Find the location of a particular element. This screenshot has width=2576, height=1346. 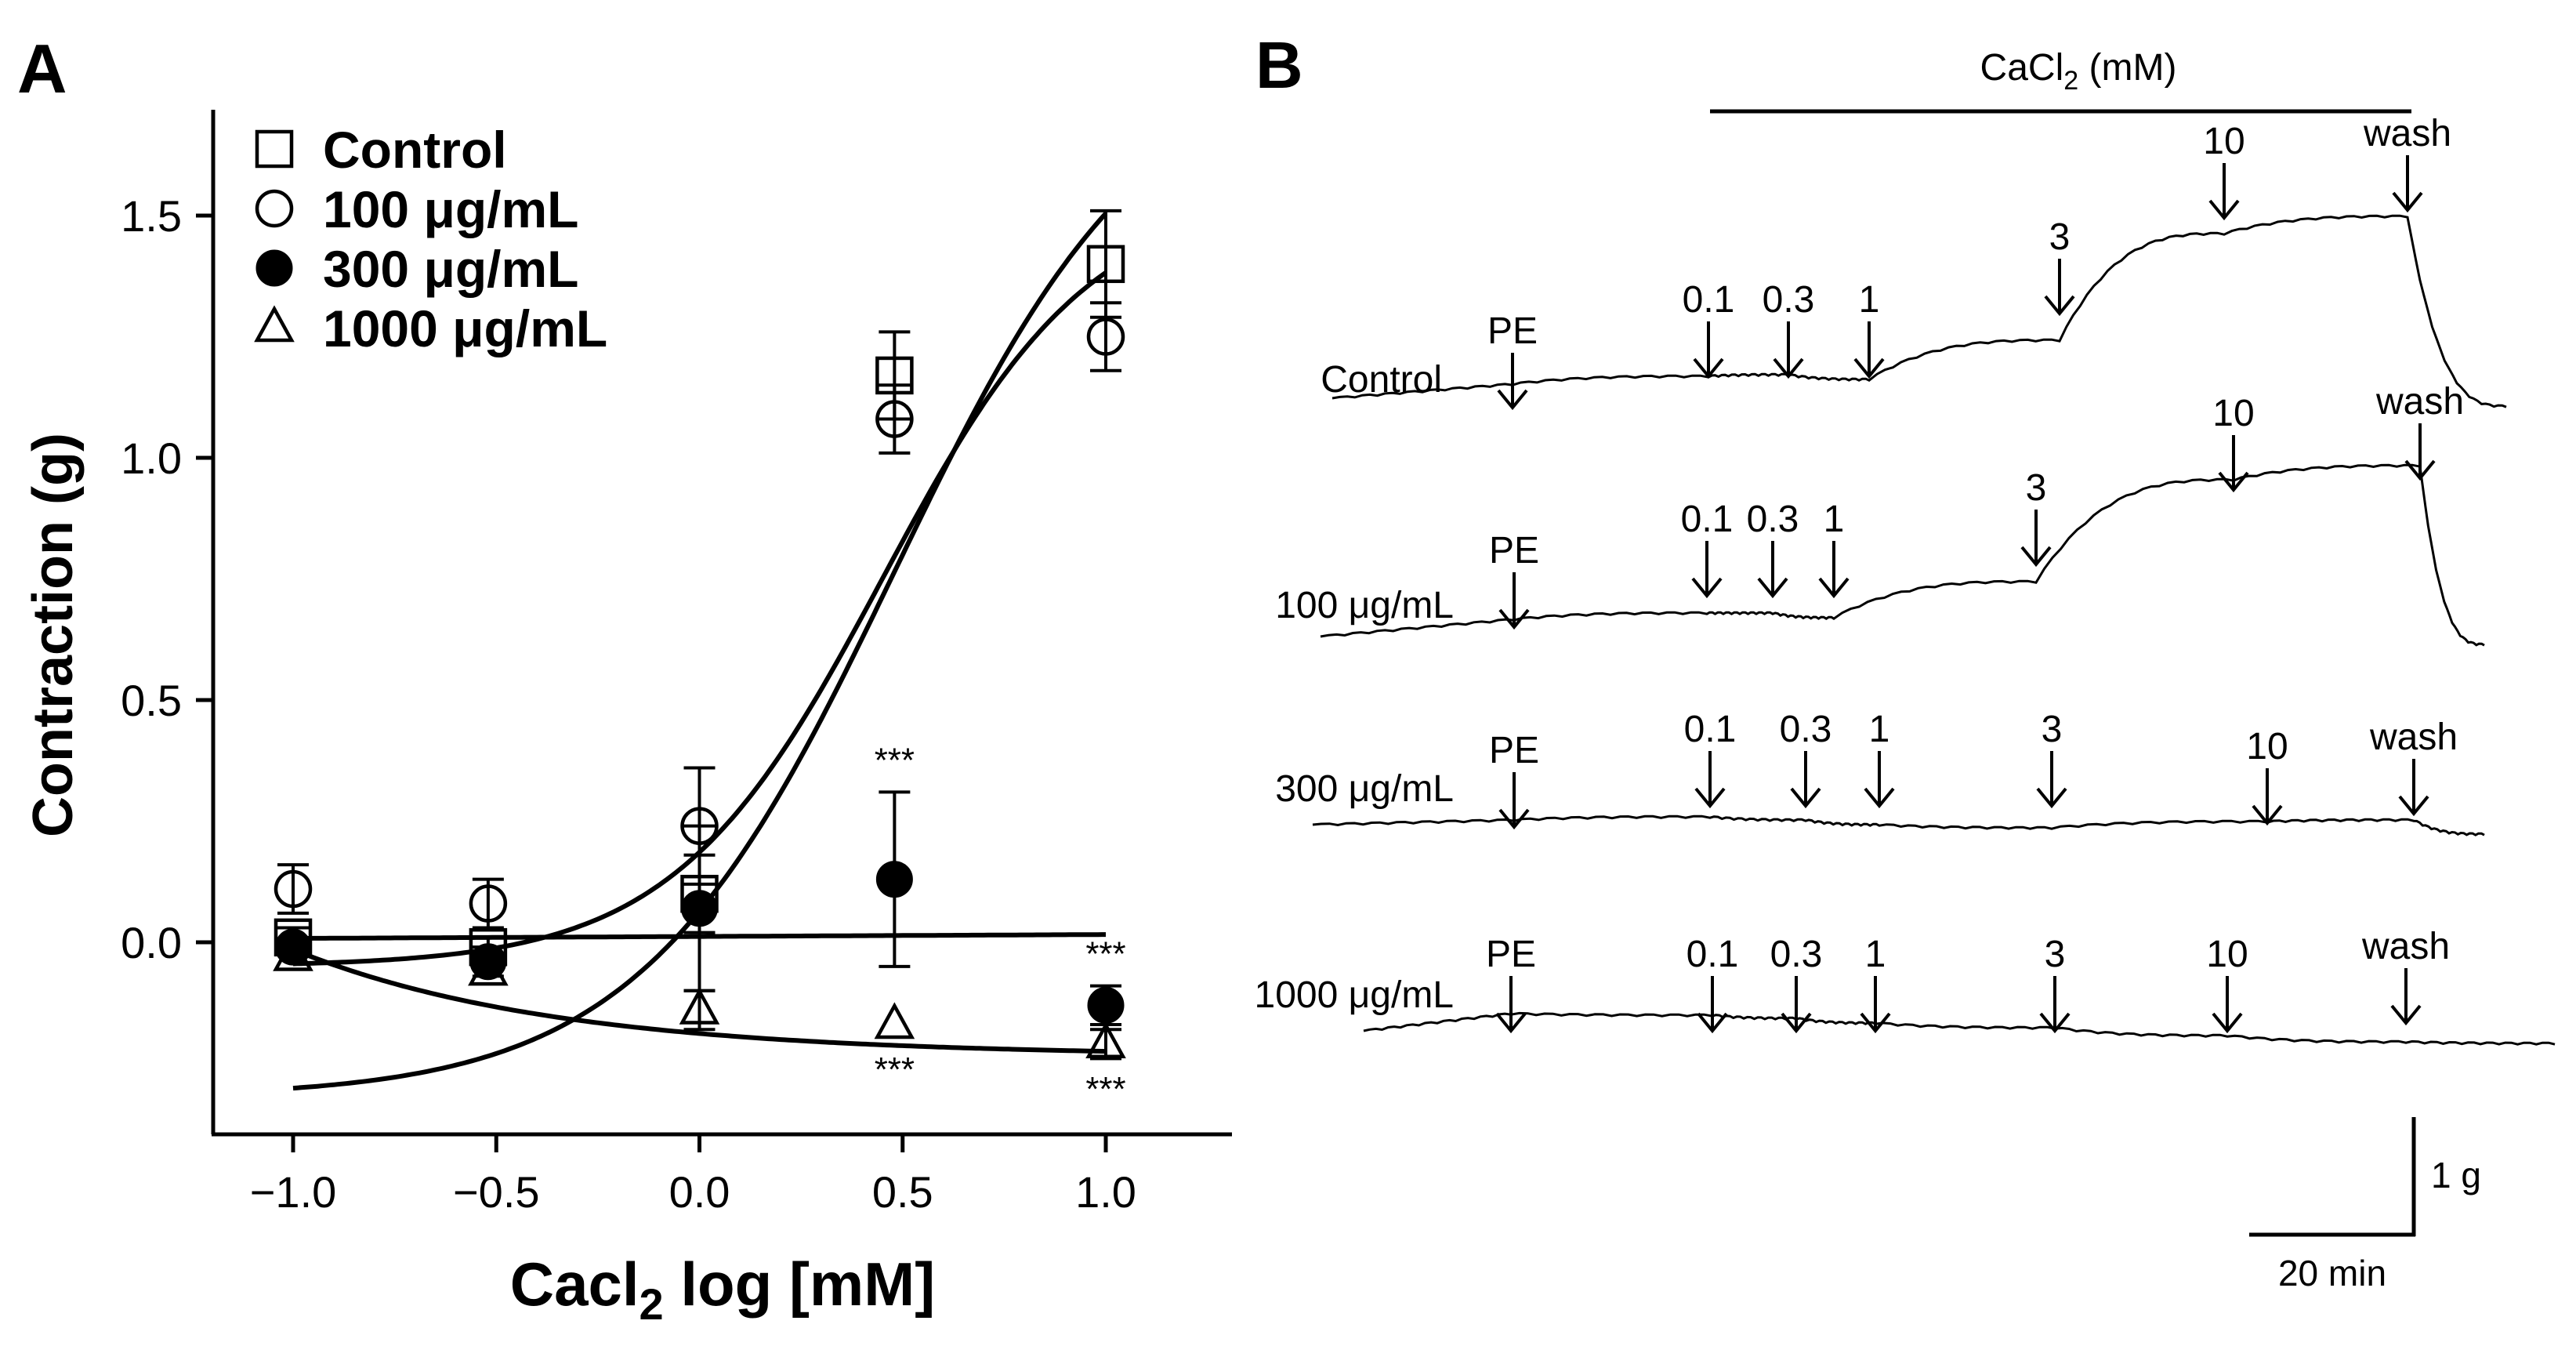

x-ticks: −1.0 −0.5 0.0 0.5 1.0 is located at coordinates (693, 1175).